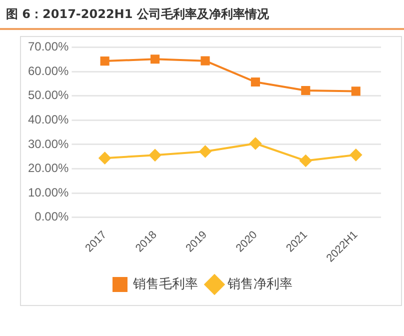 This screenshot has width=404, height=336. I want to click on y-tick-label: 10.00%, so click(49, 192).